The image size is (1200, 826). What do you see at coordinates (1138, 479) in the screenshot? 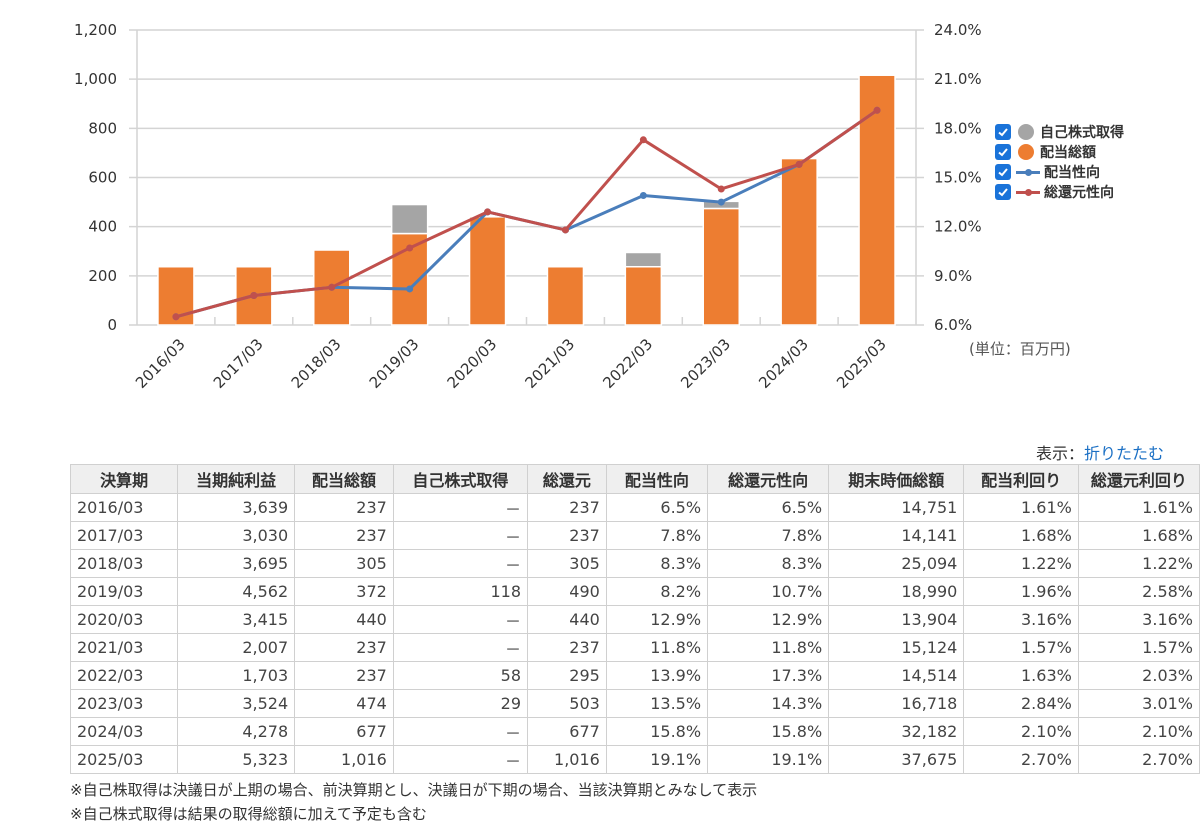
I see `column-header: 総還元利回り` at bounding box center [1138, 479].